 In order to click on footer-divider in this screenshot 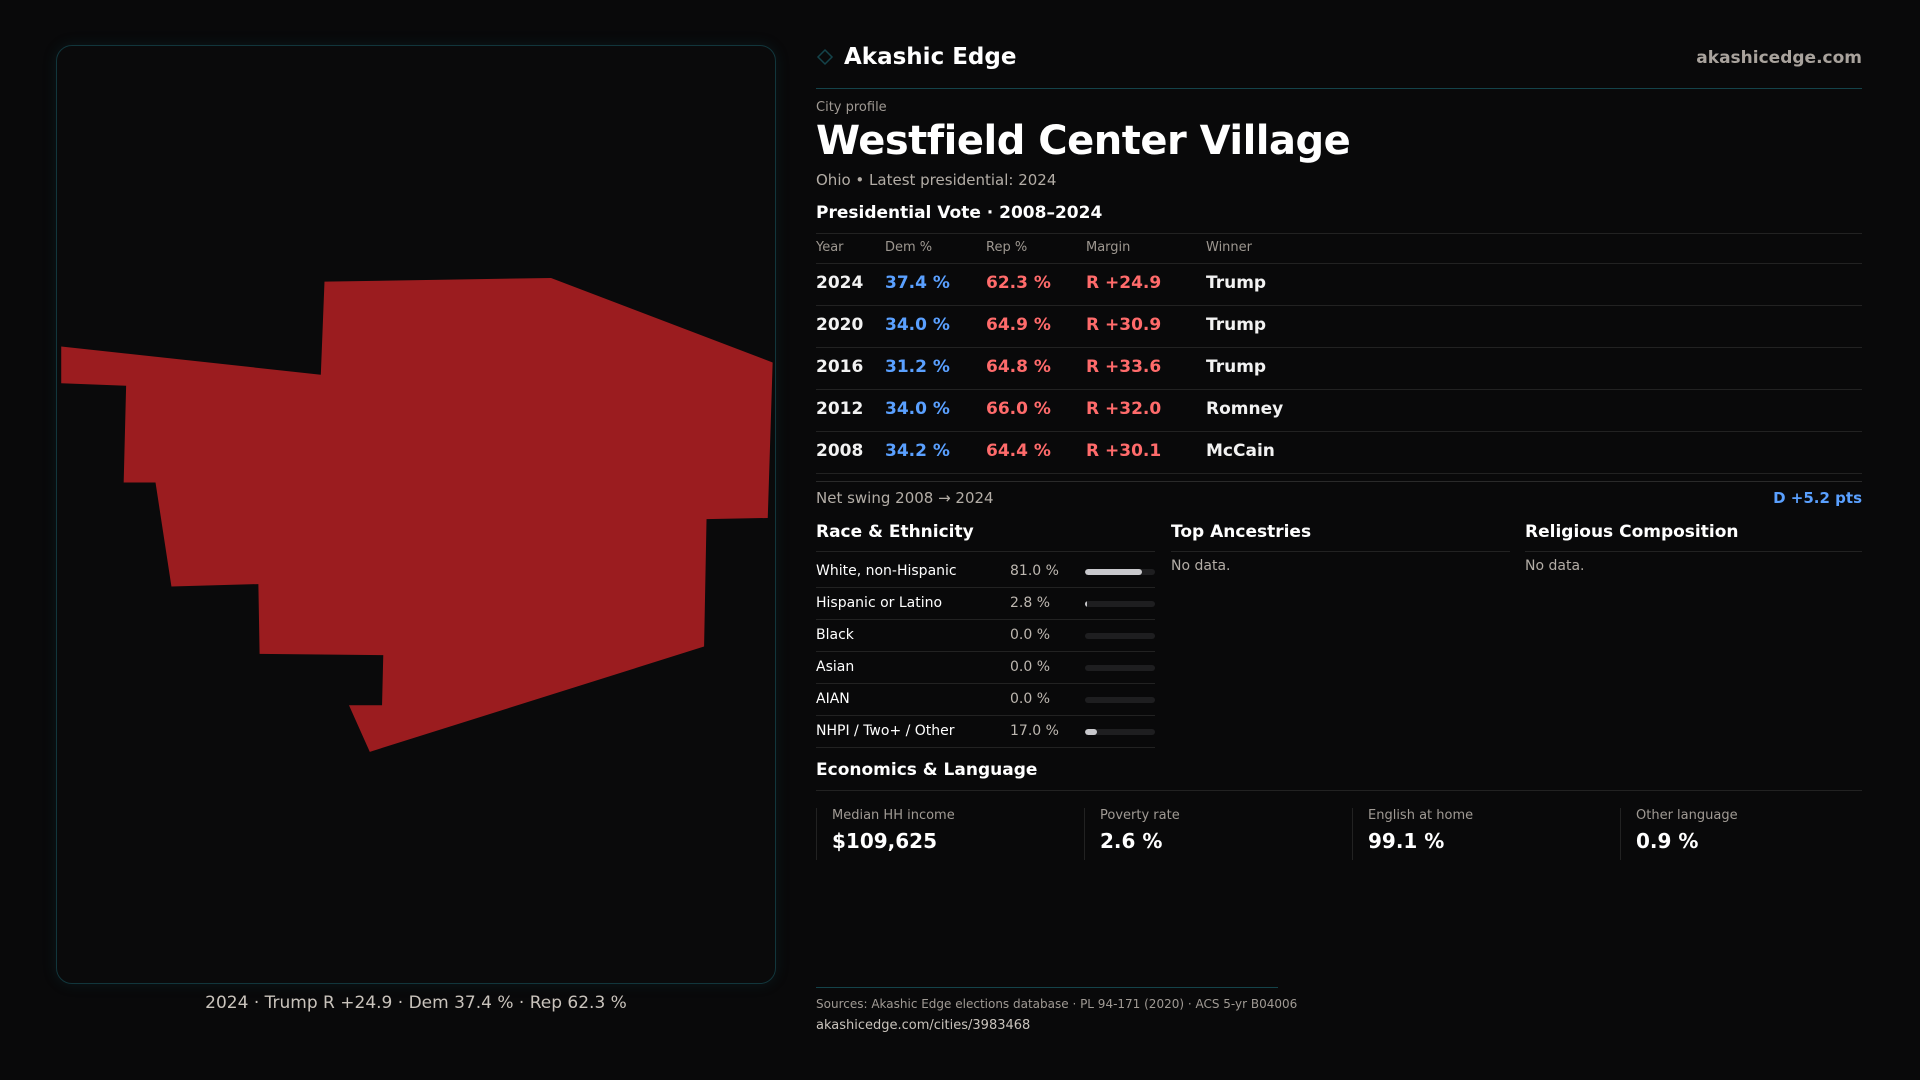, I will do `click(1047, 987)`.